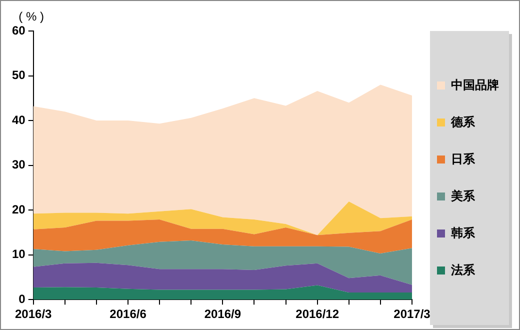  Describe the element at coordinates (463, 121) in the screenshot. I see `legend-label: 德系` at that location.